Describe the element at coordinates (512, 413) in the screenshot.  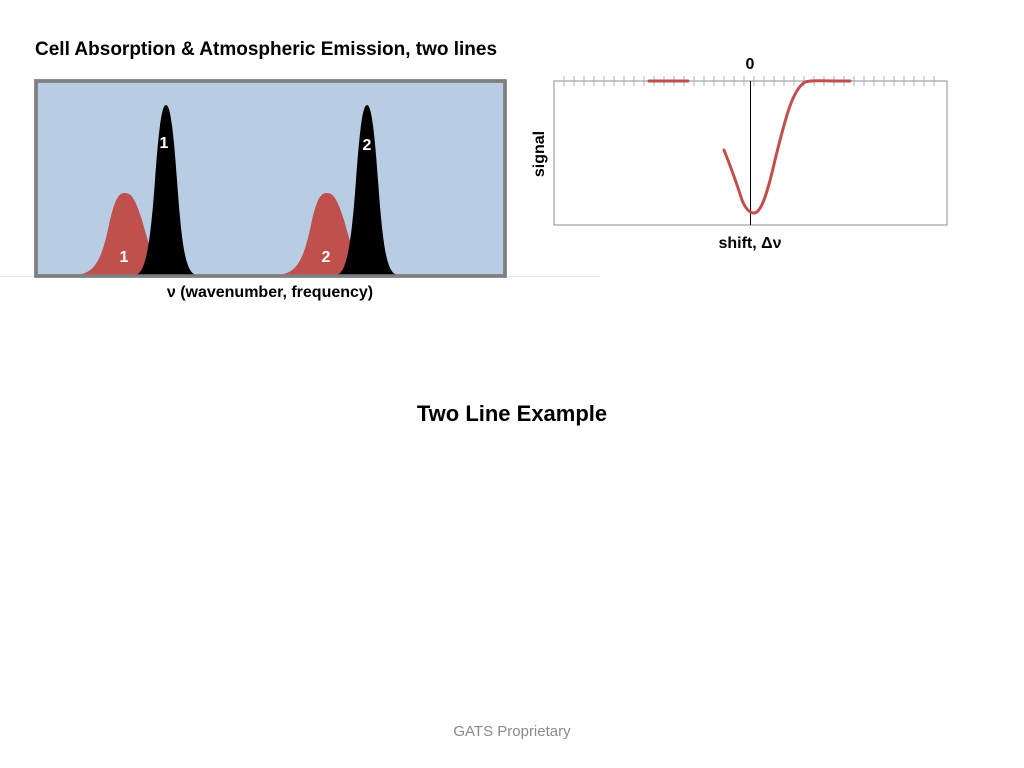
I see `slide-title: Two Line Example` at that location.